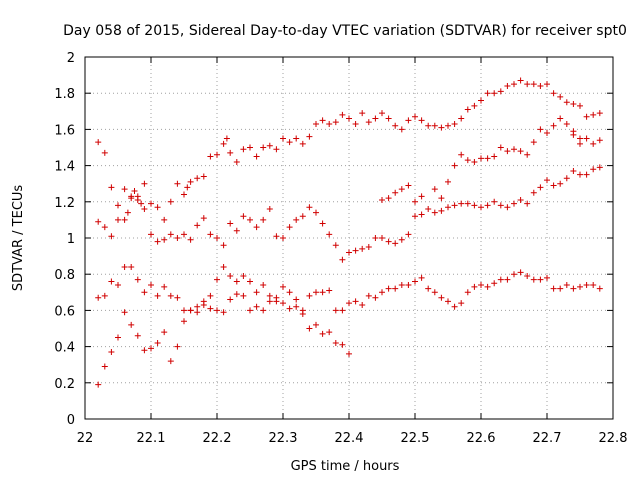  What do you see at coordinates (481, 438) in the screenshot?
I see `x-tick-label: 22.6` at bounding box center [481, 438].